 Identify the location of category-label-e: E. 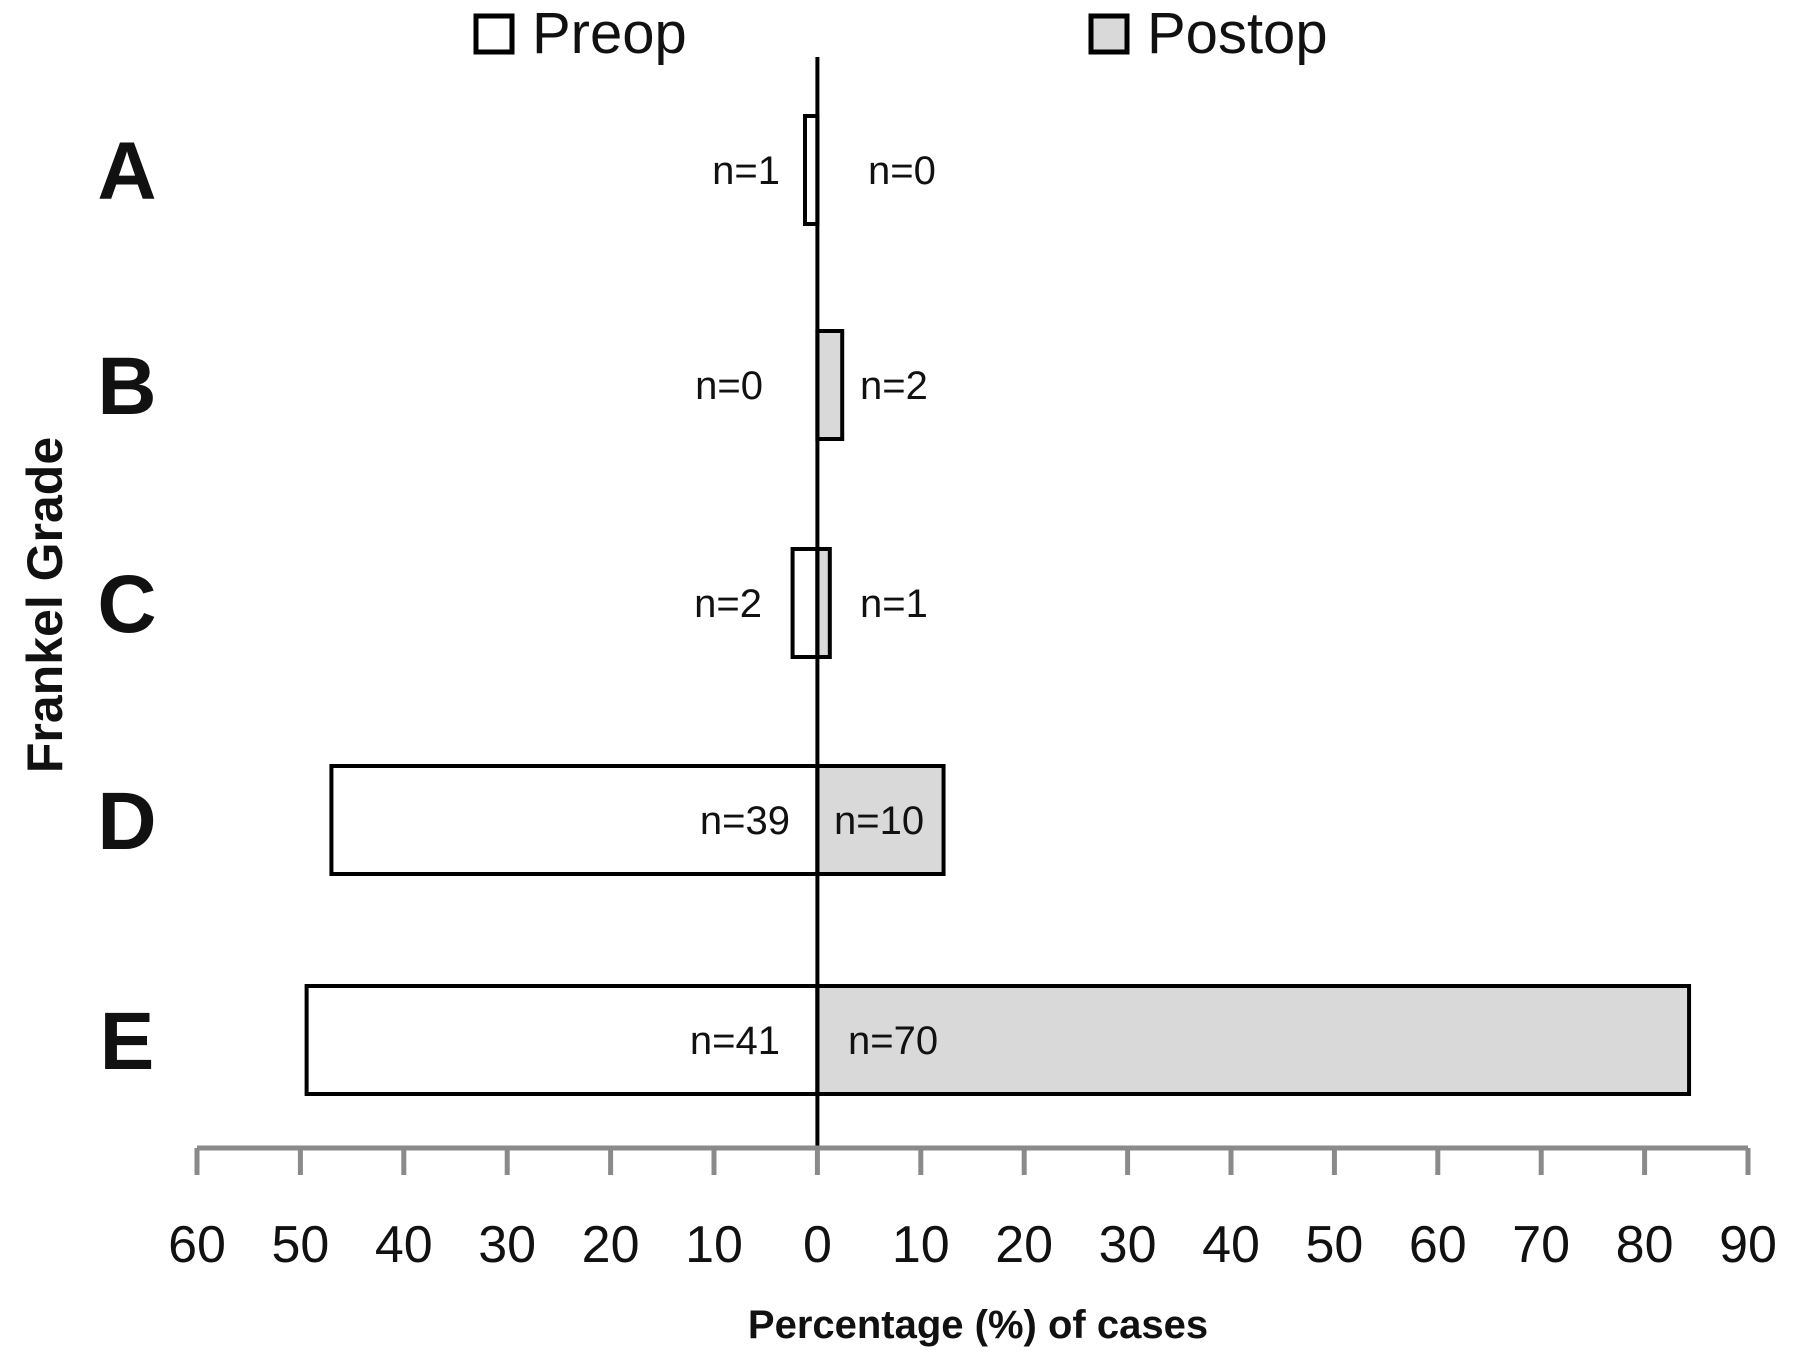
(127, 1041).